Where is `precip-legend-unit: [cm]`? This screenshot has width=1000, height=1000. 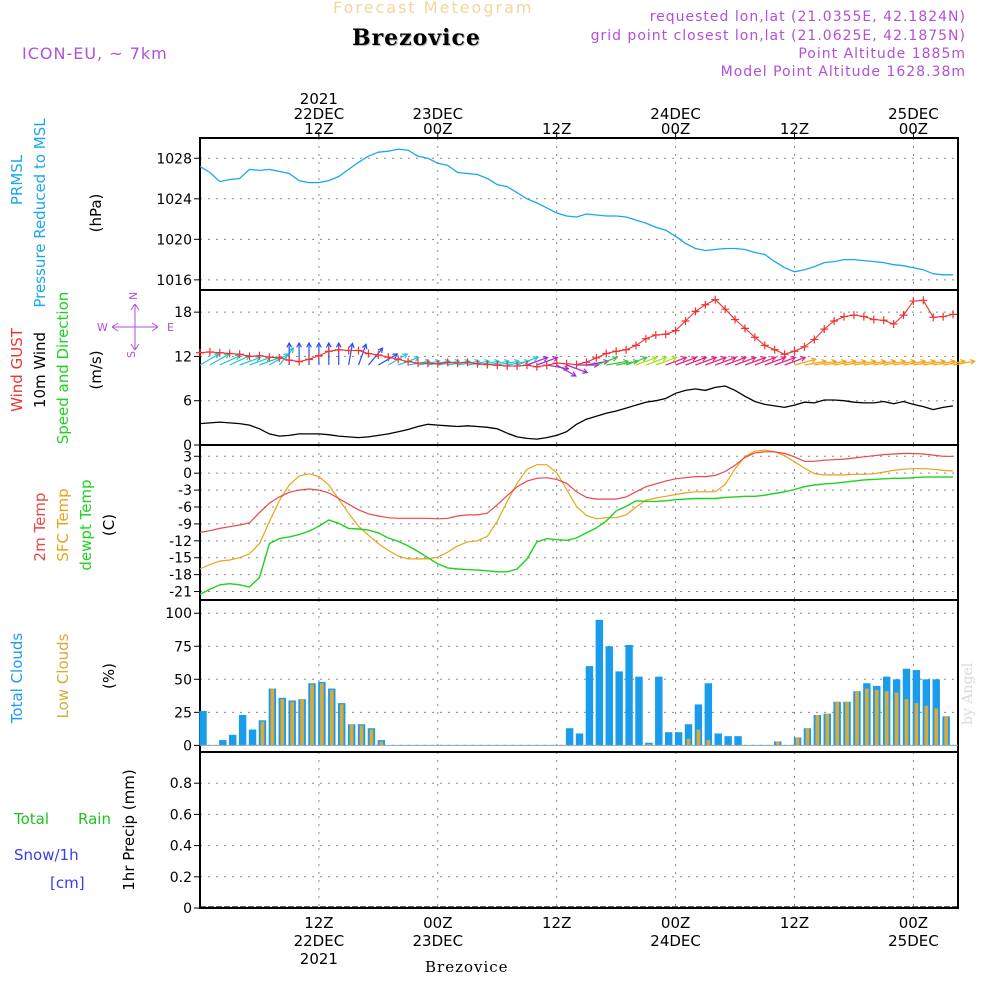 precip-legend-unit: [cm] is located at coordinates (67, 883).